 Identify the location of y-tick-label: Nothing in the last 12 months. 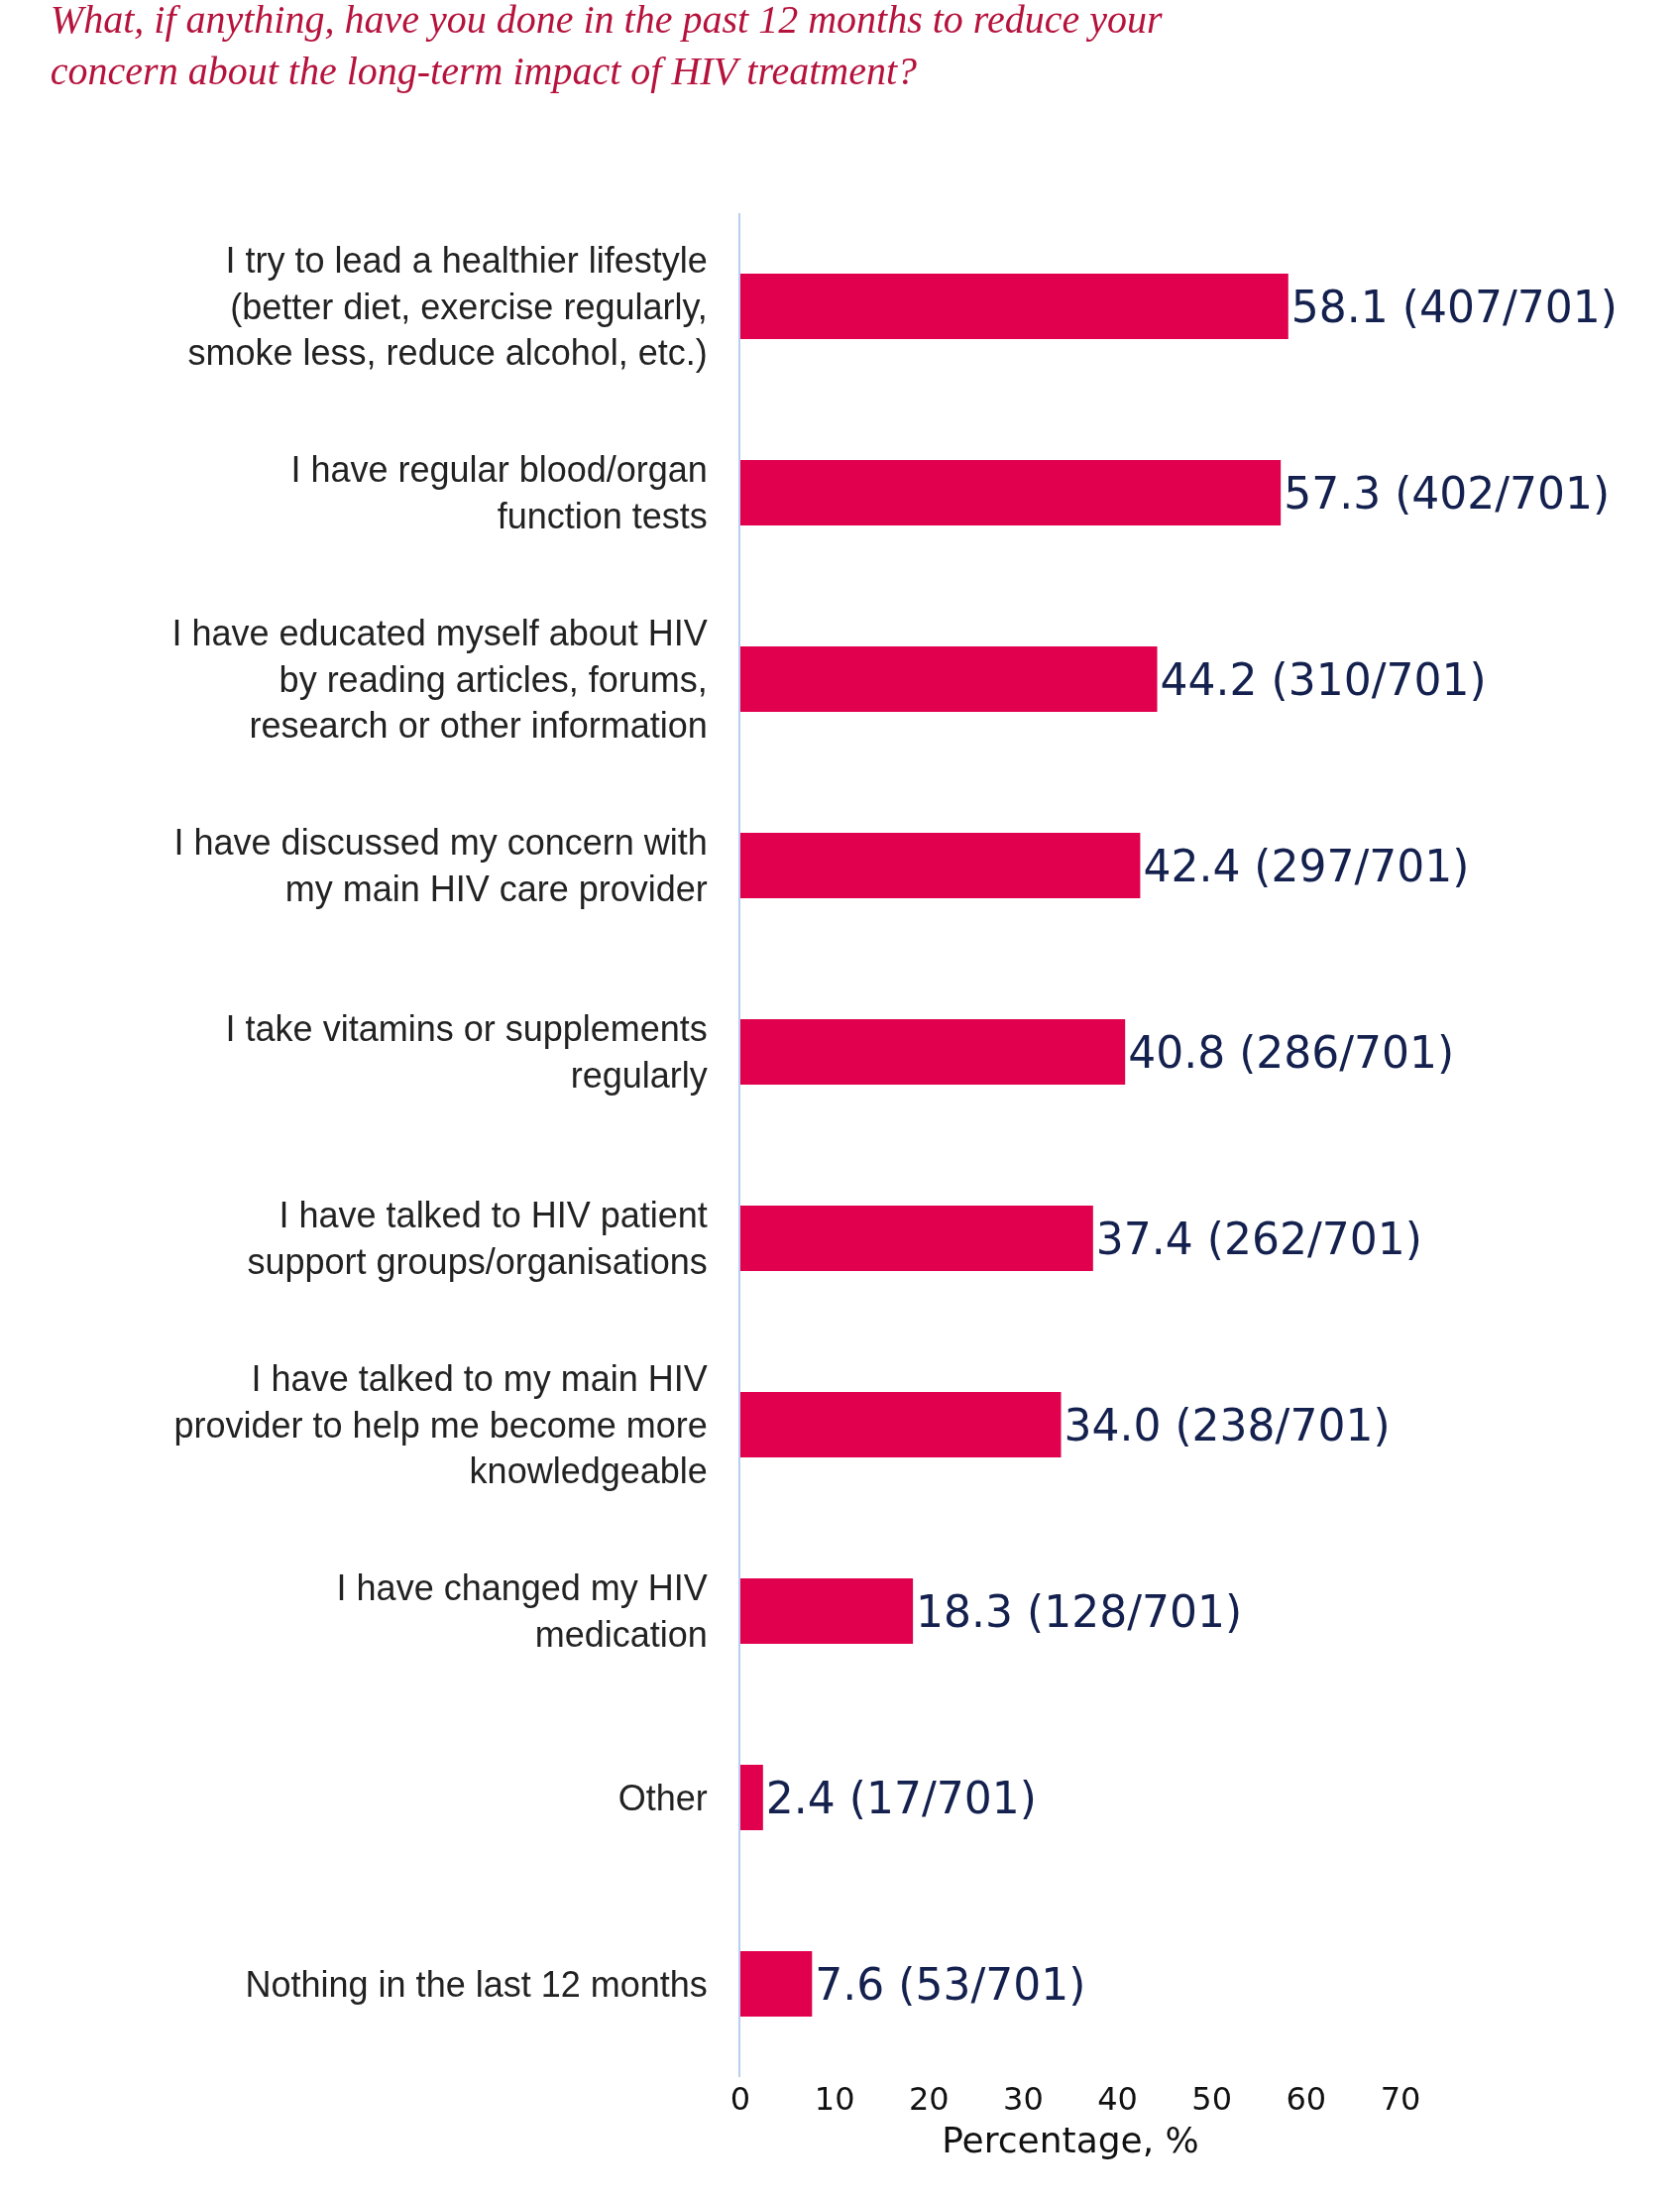
(476, 1984).